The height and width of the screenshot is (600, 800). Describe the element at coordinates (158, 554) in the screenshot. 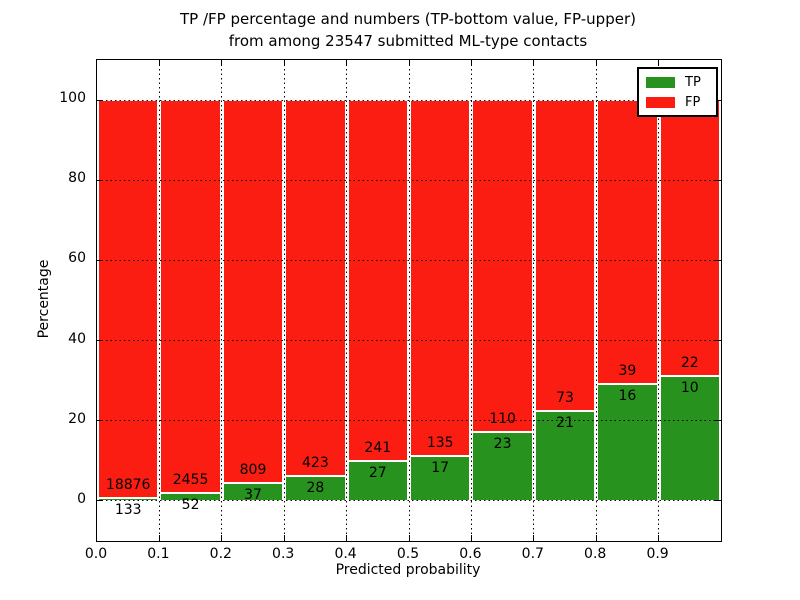

I see `x-tick-label: 0.1` at that location.